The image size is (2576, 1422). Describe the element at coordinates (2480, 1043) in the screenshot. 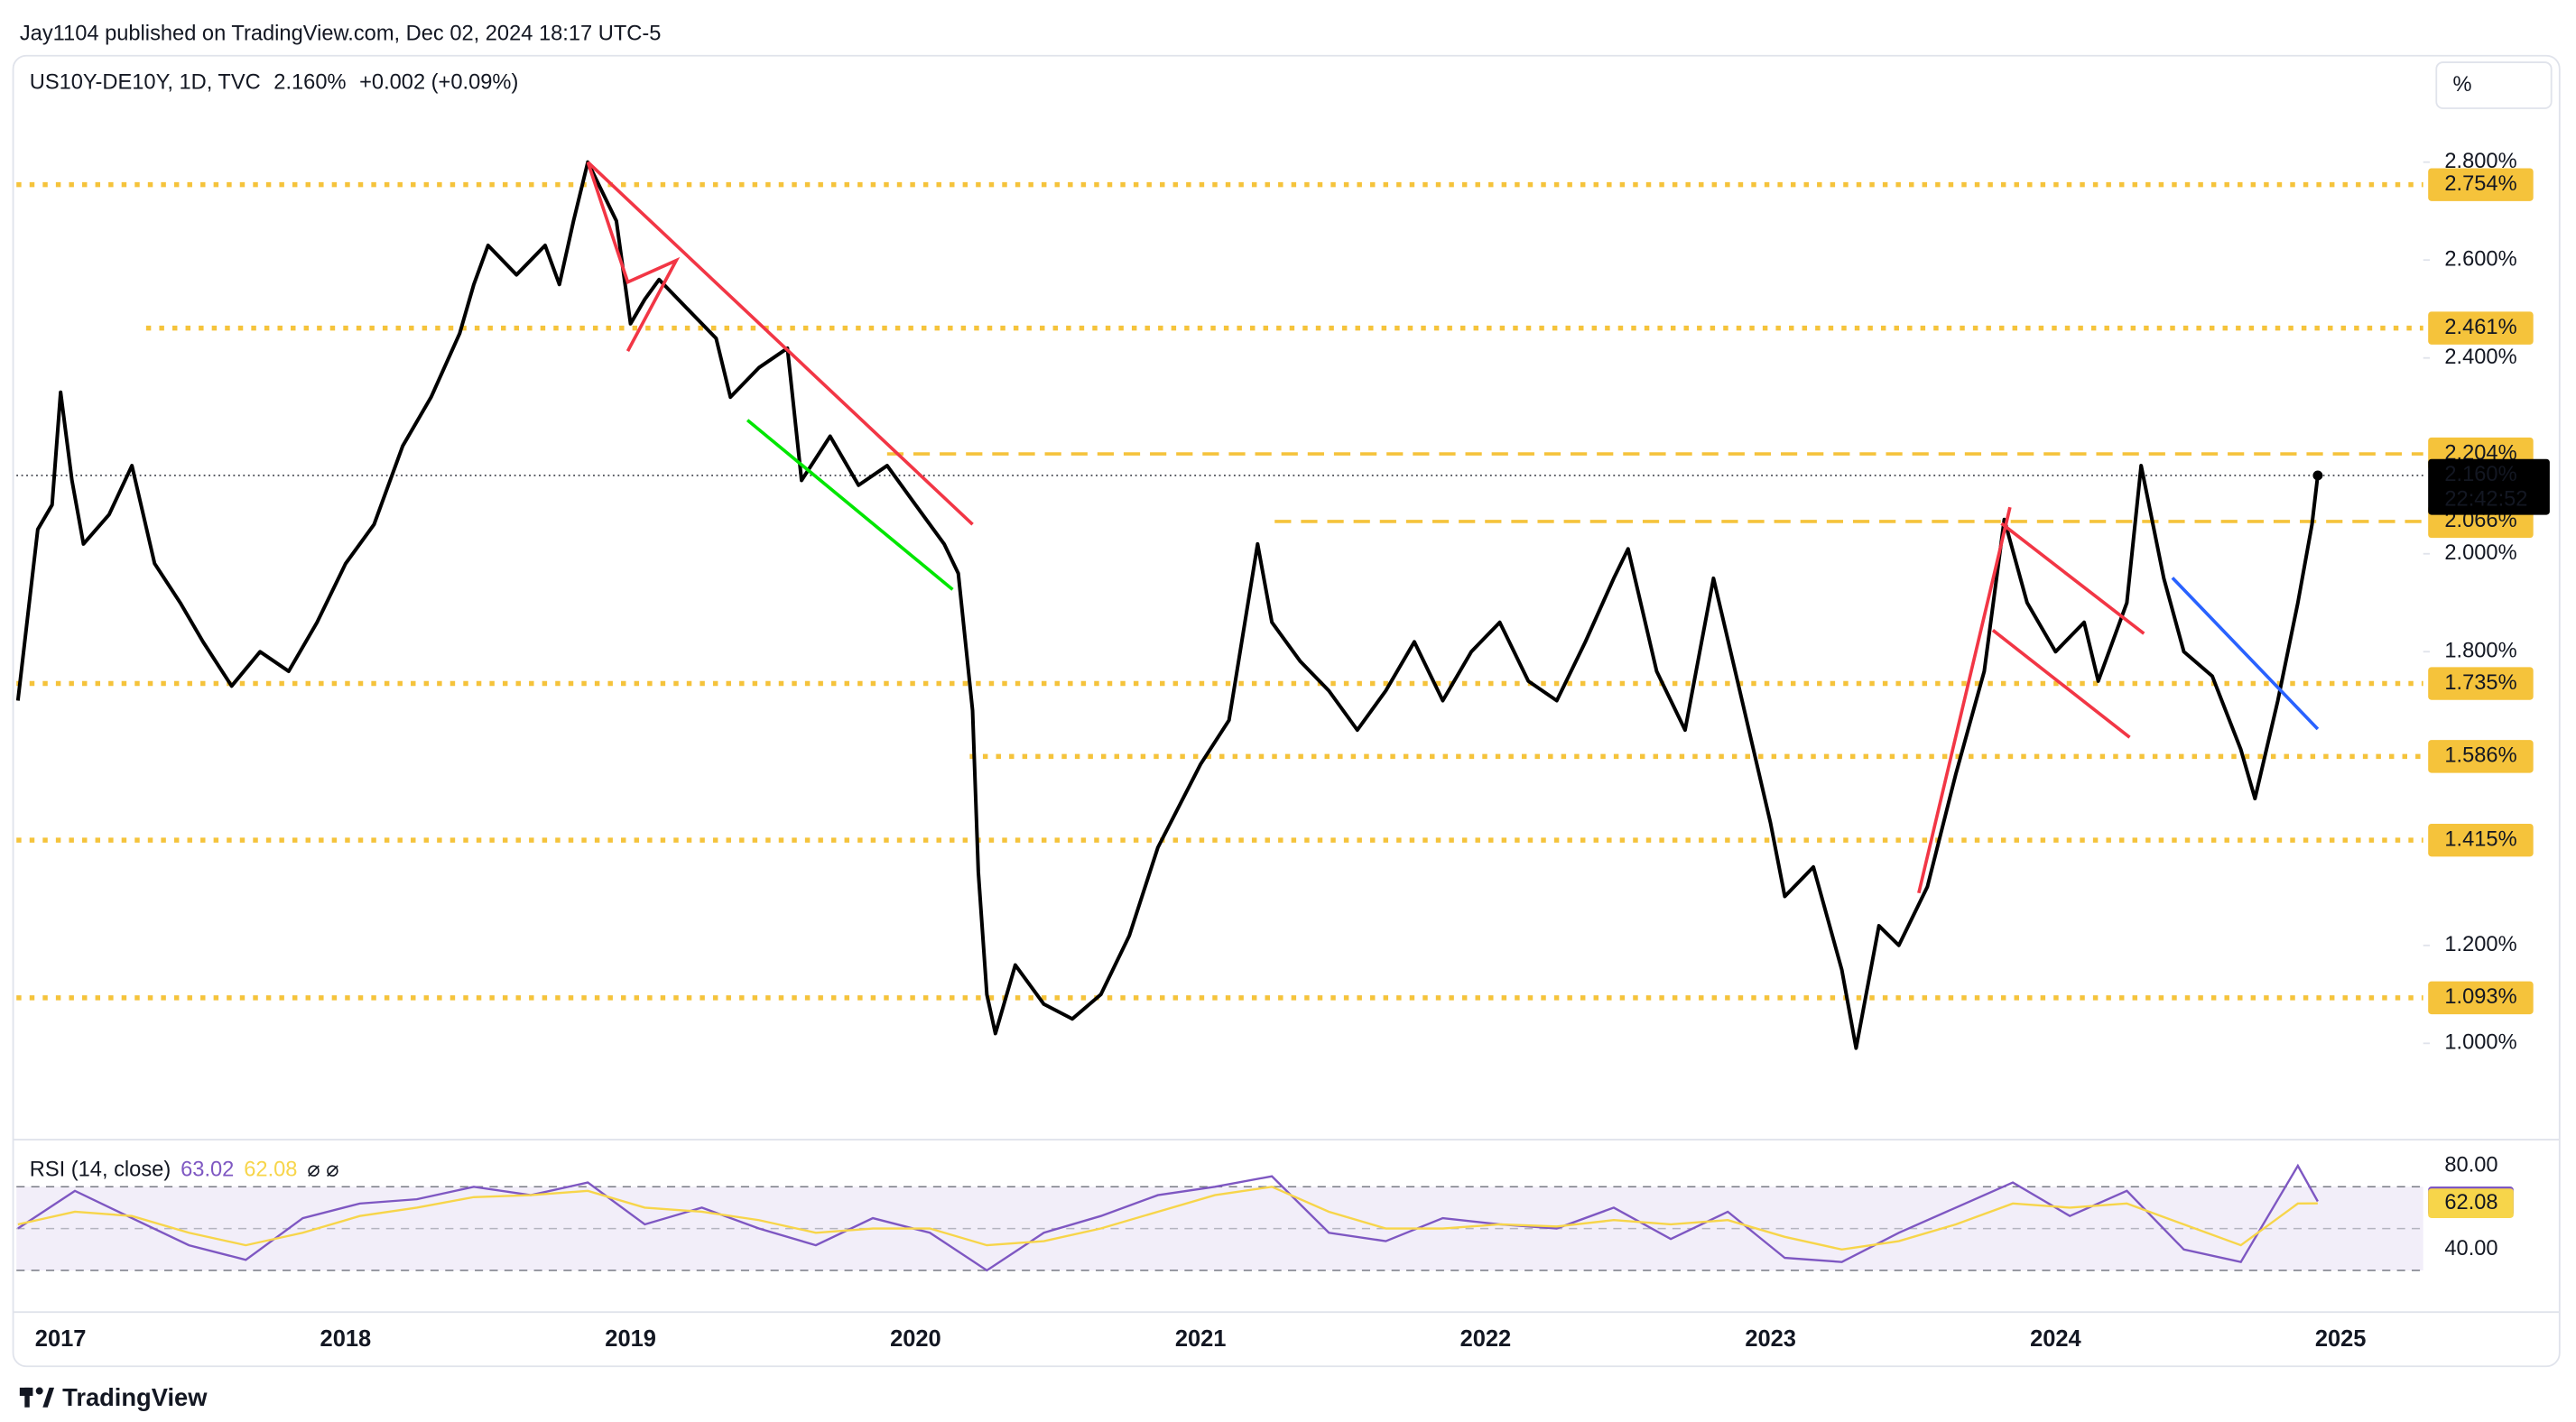

I see `y-tick-label: 1.000%` at that location.